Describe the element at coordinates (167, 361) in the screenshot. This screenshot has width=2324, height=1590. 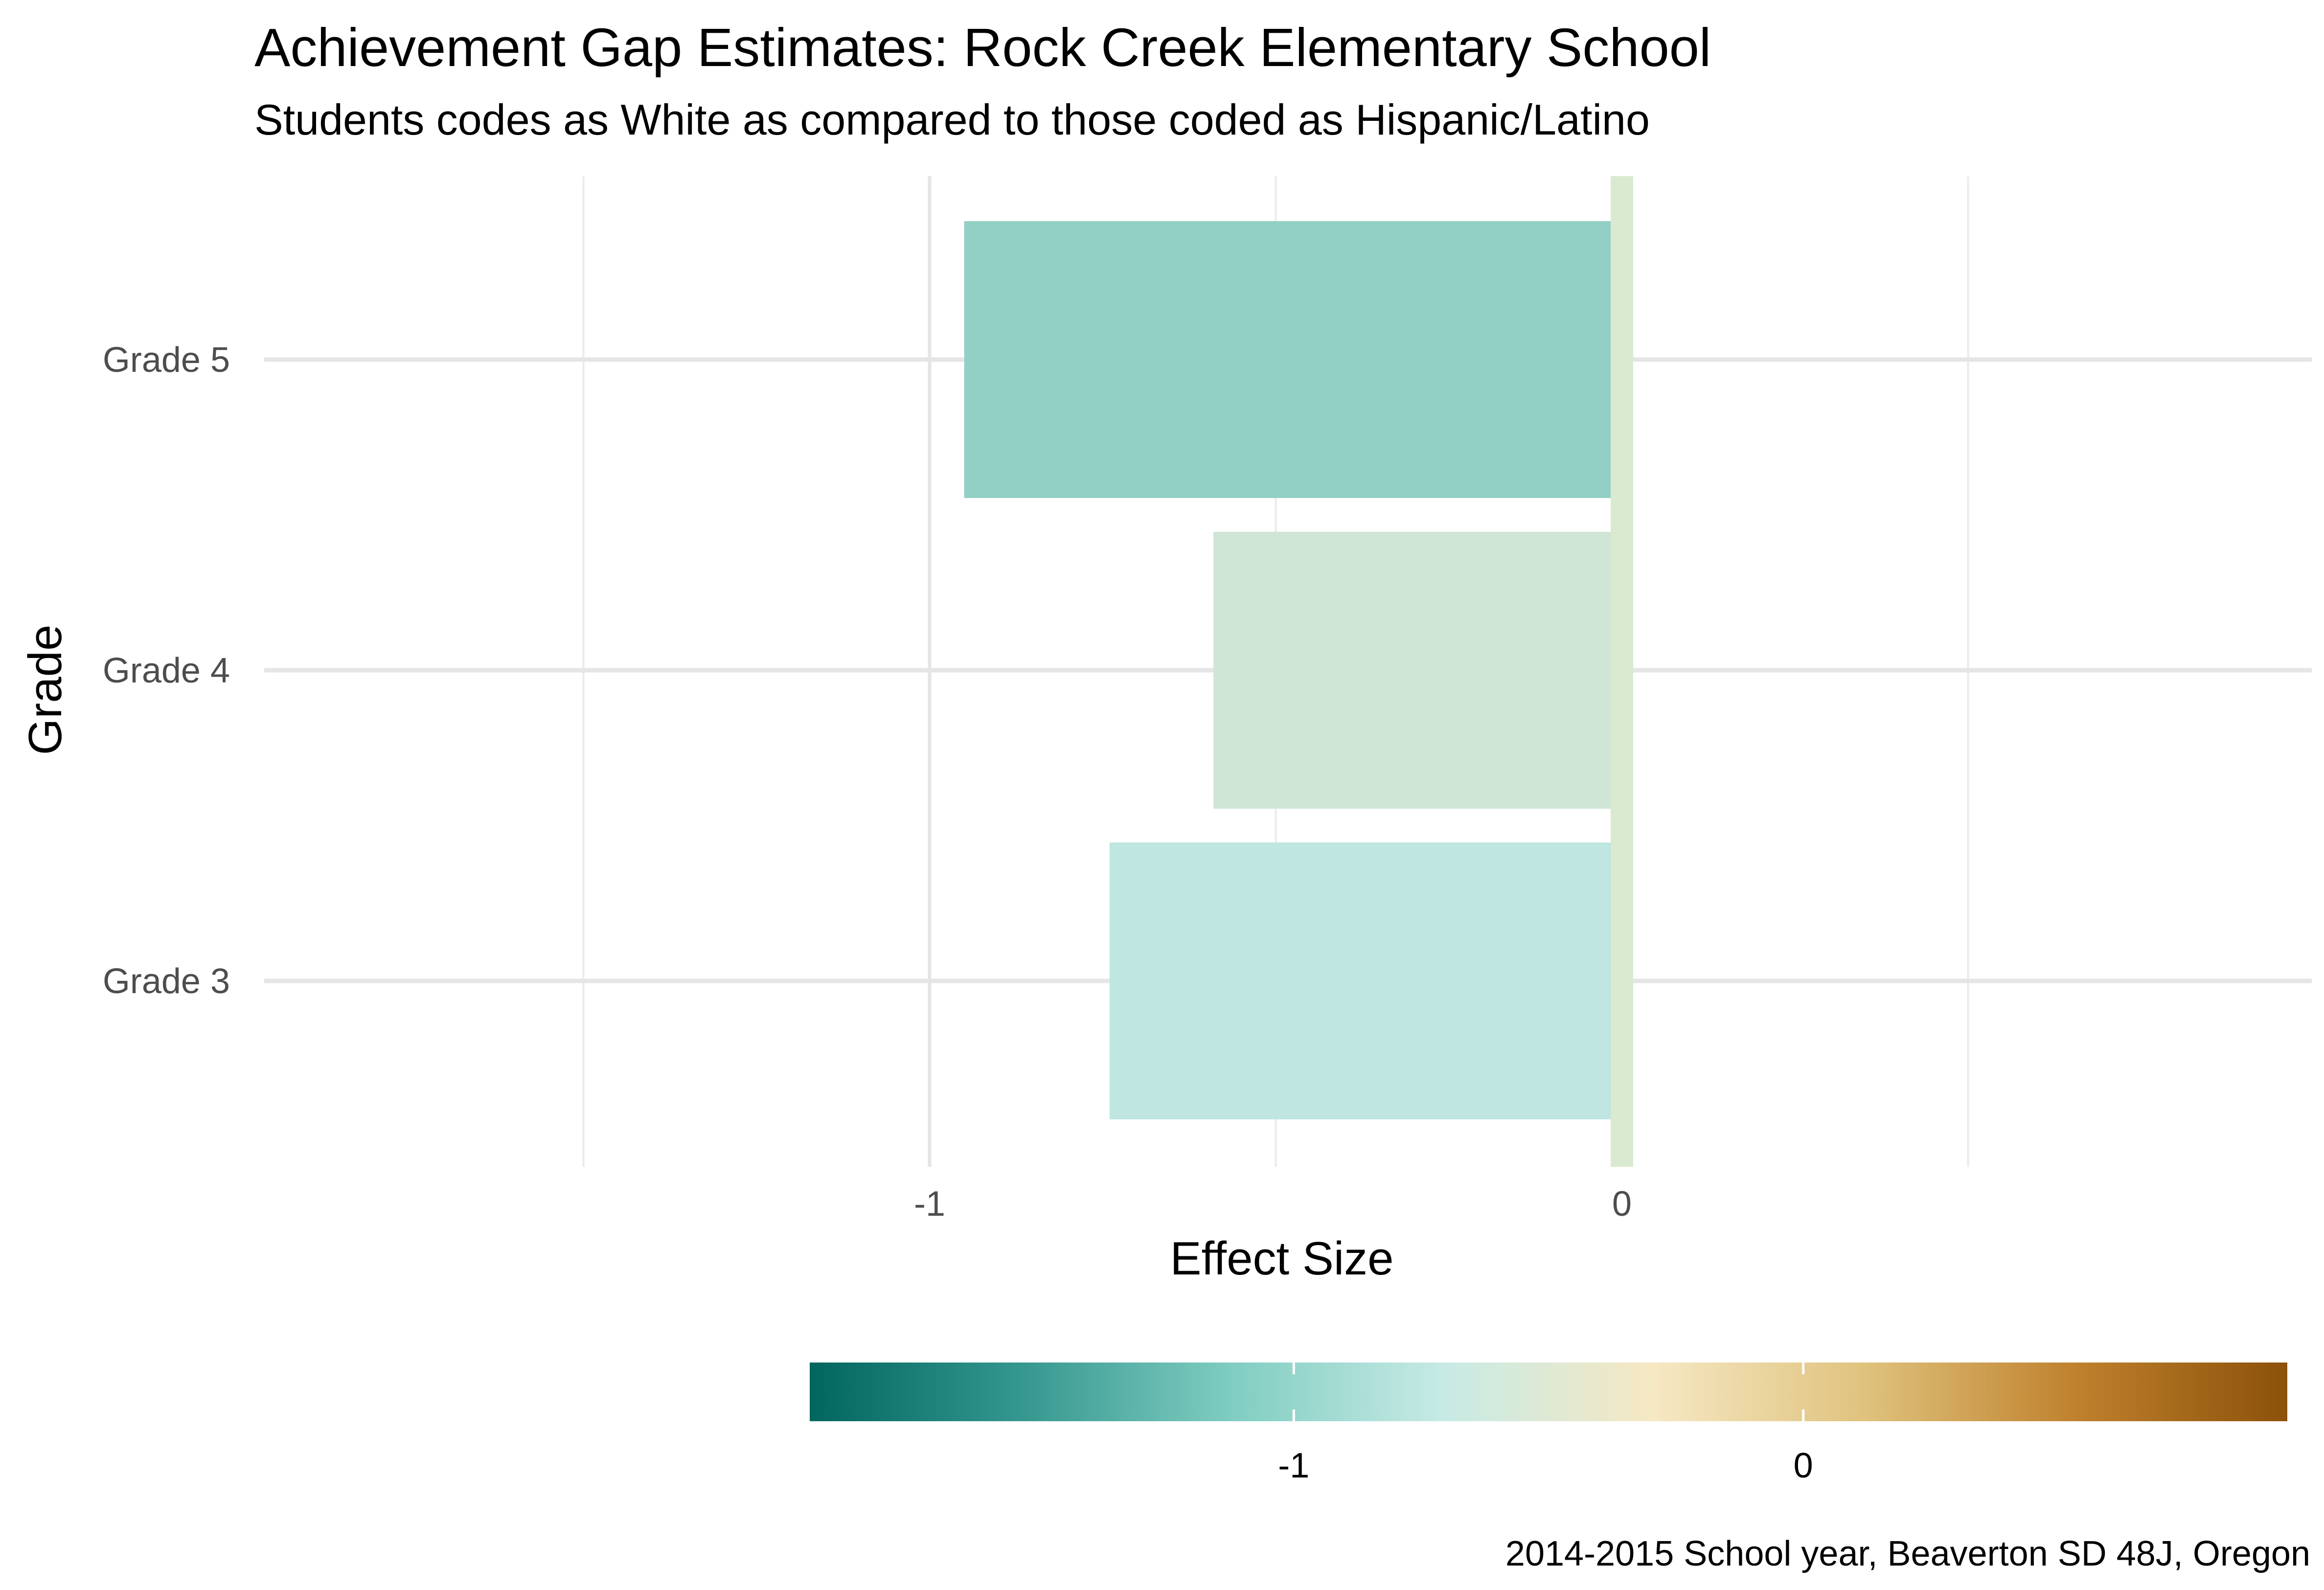
I see `y-tick-label: Grade 5` at that location.